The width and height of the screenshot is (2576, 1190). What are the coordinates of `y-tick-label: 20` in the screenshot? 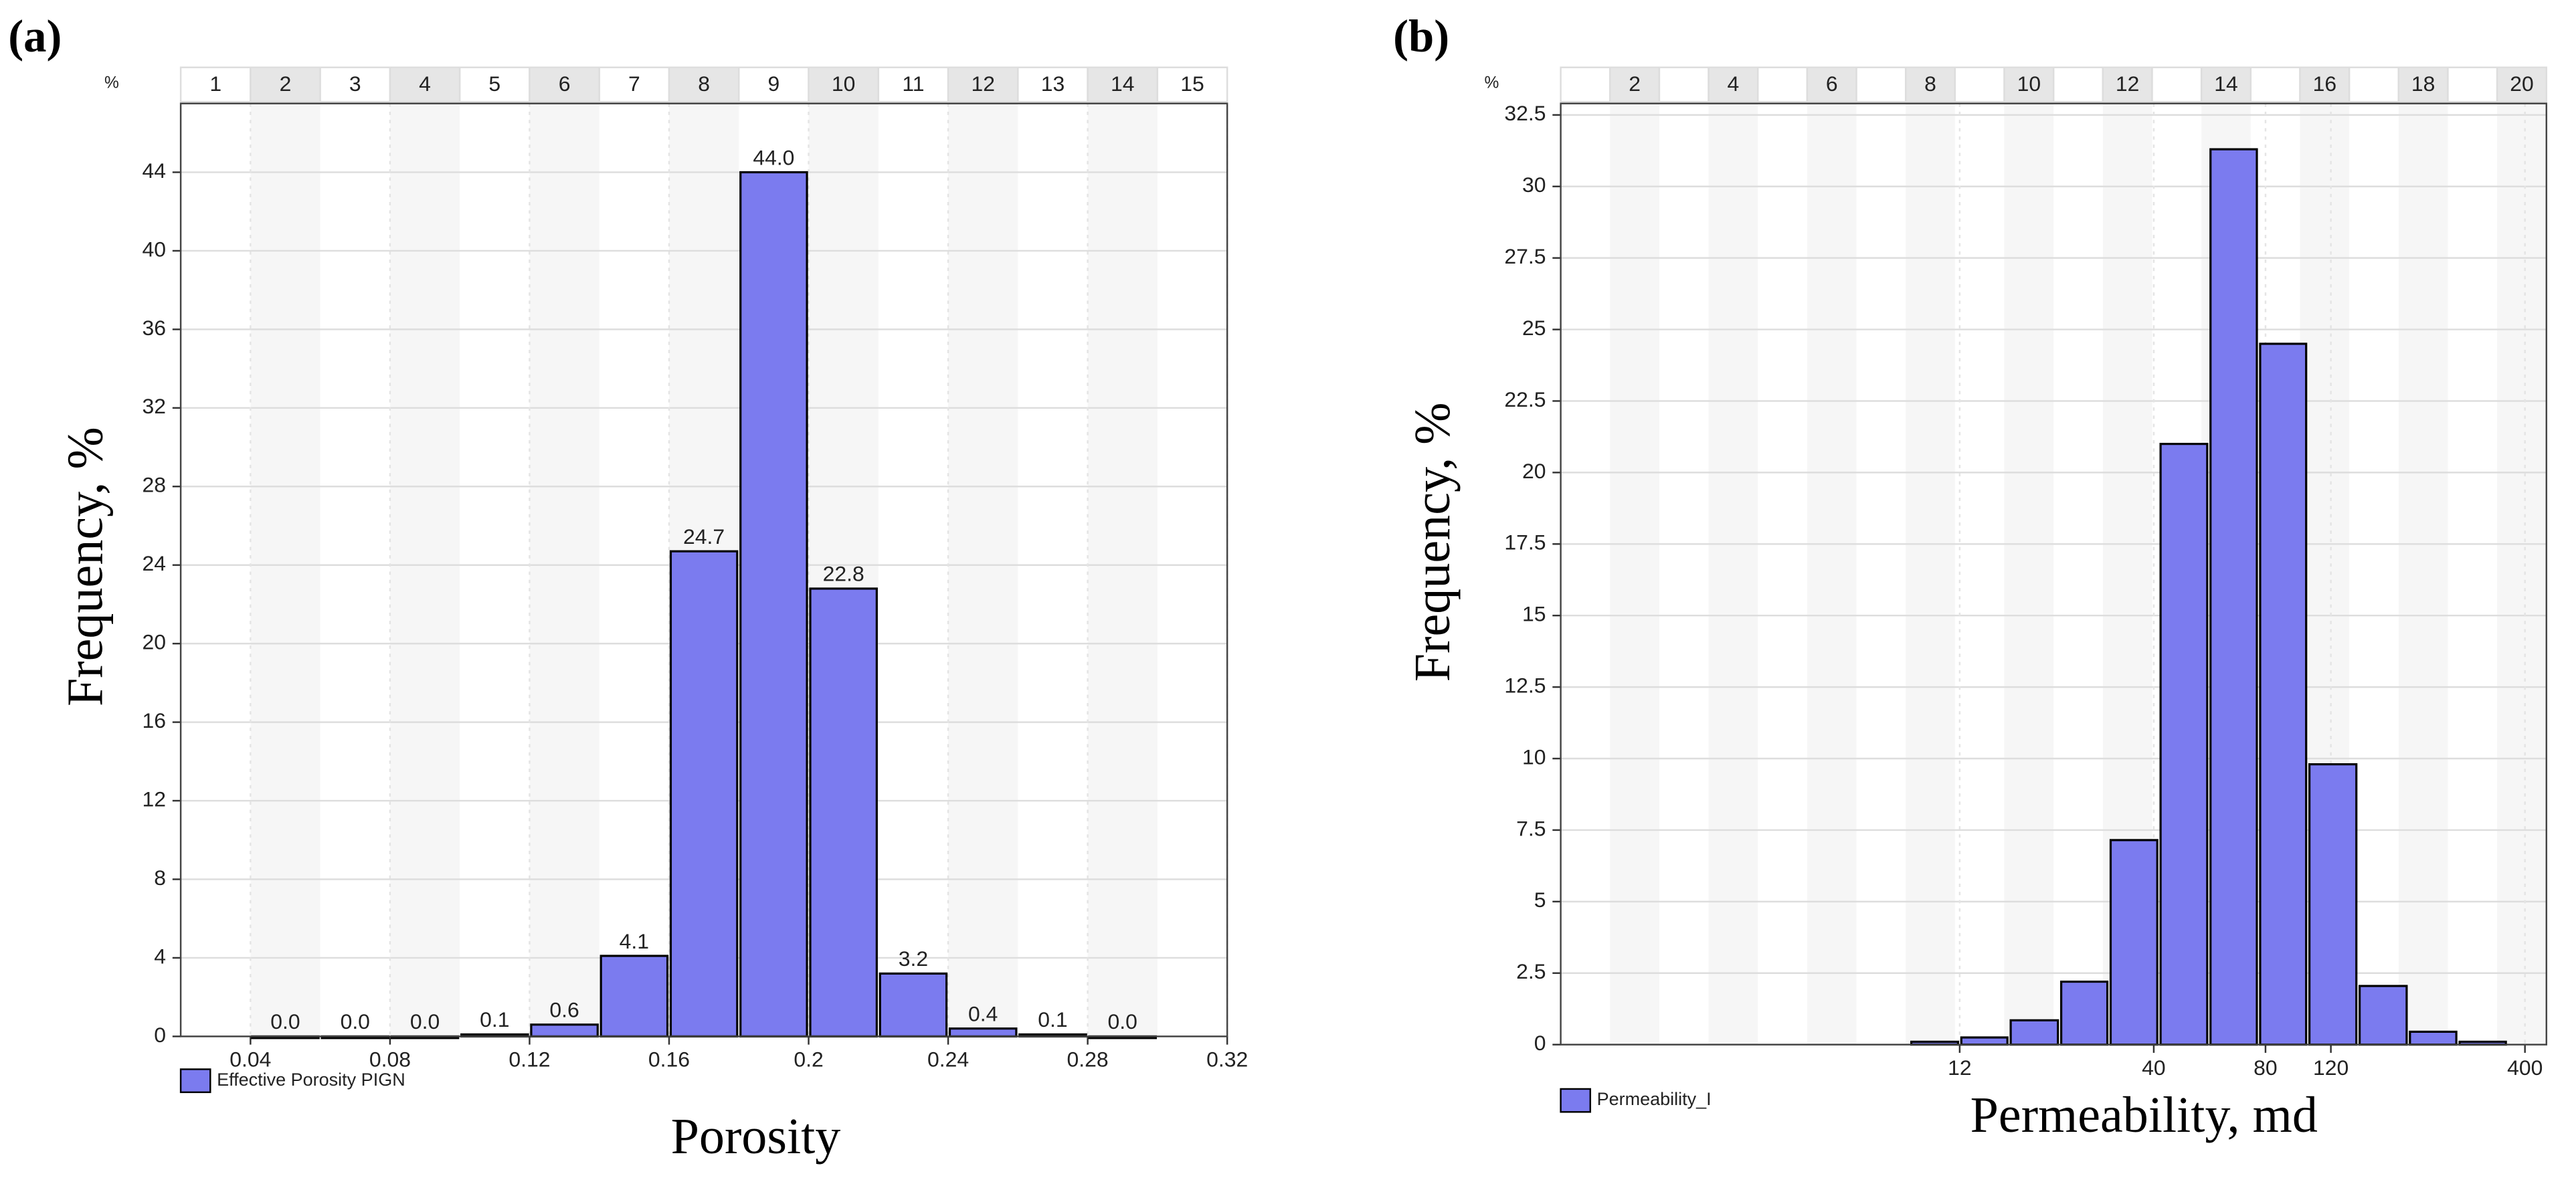 It's located at (1534, 471).